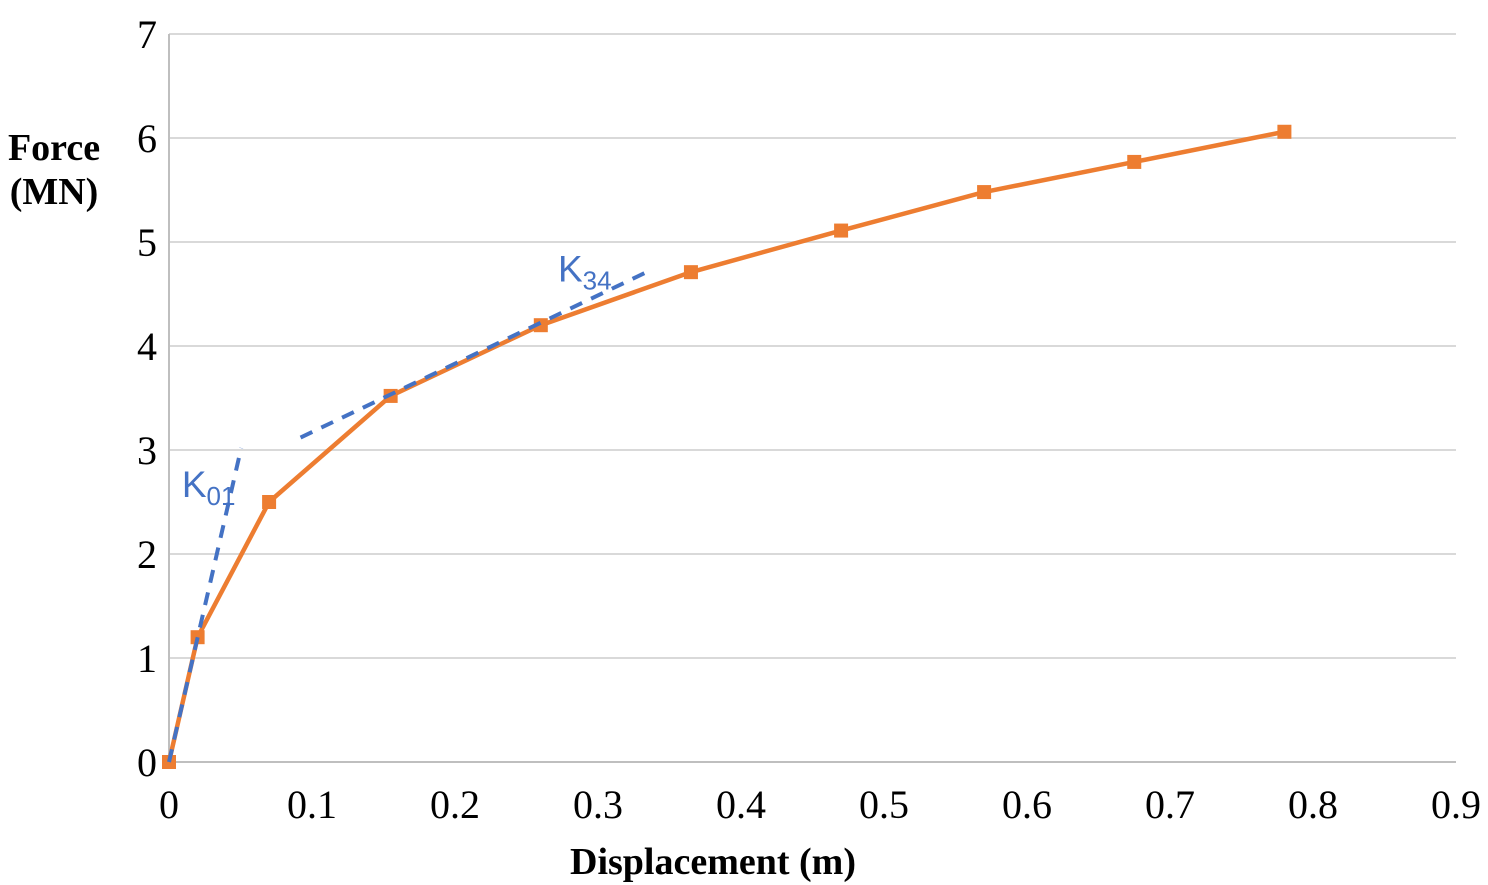 The image size is (1488, 885). Describe the element at coordinates (147, 242) in the screenshot. I see `y-tick-label: 5` at that location.